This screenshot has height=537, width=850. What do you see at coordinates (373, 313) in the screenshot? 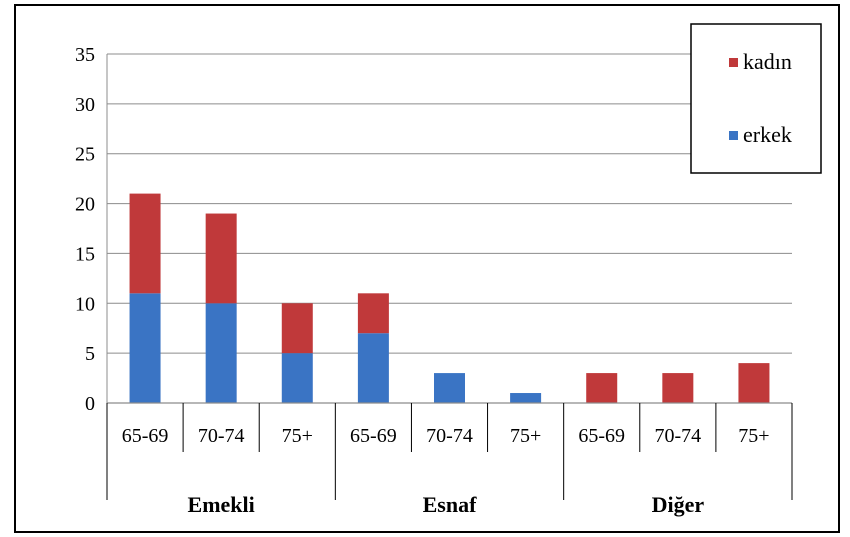
I see `bar-kadın-3` at bounding box center [373, 313].